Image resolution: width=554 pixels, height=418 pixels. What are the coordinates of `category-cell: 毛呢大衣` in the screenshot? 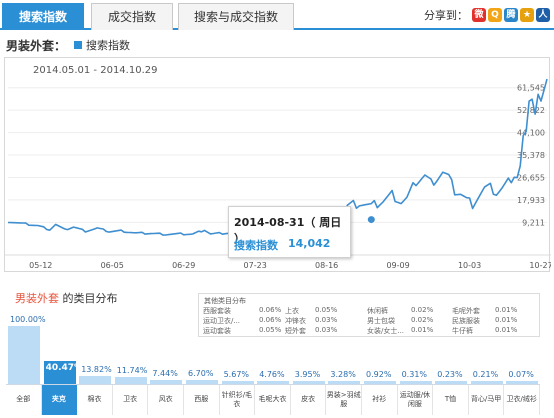 It's located at (273, 400).